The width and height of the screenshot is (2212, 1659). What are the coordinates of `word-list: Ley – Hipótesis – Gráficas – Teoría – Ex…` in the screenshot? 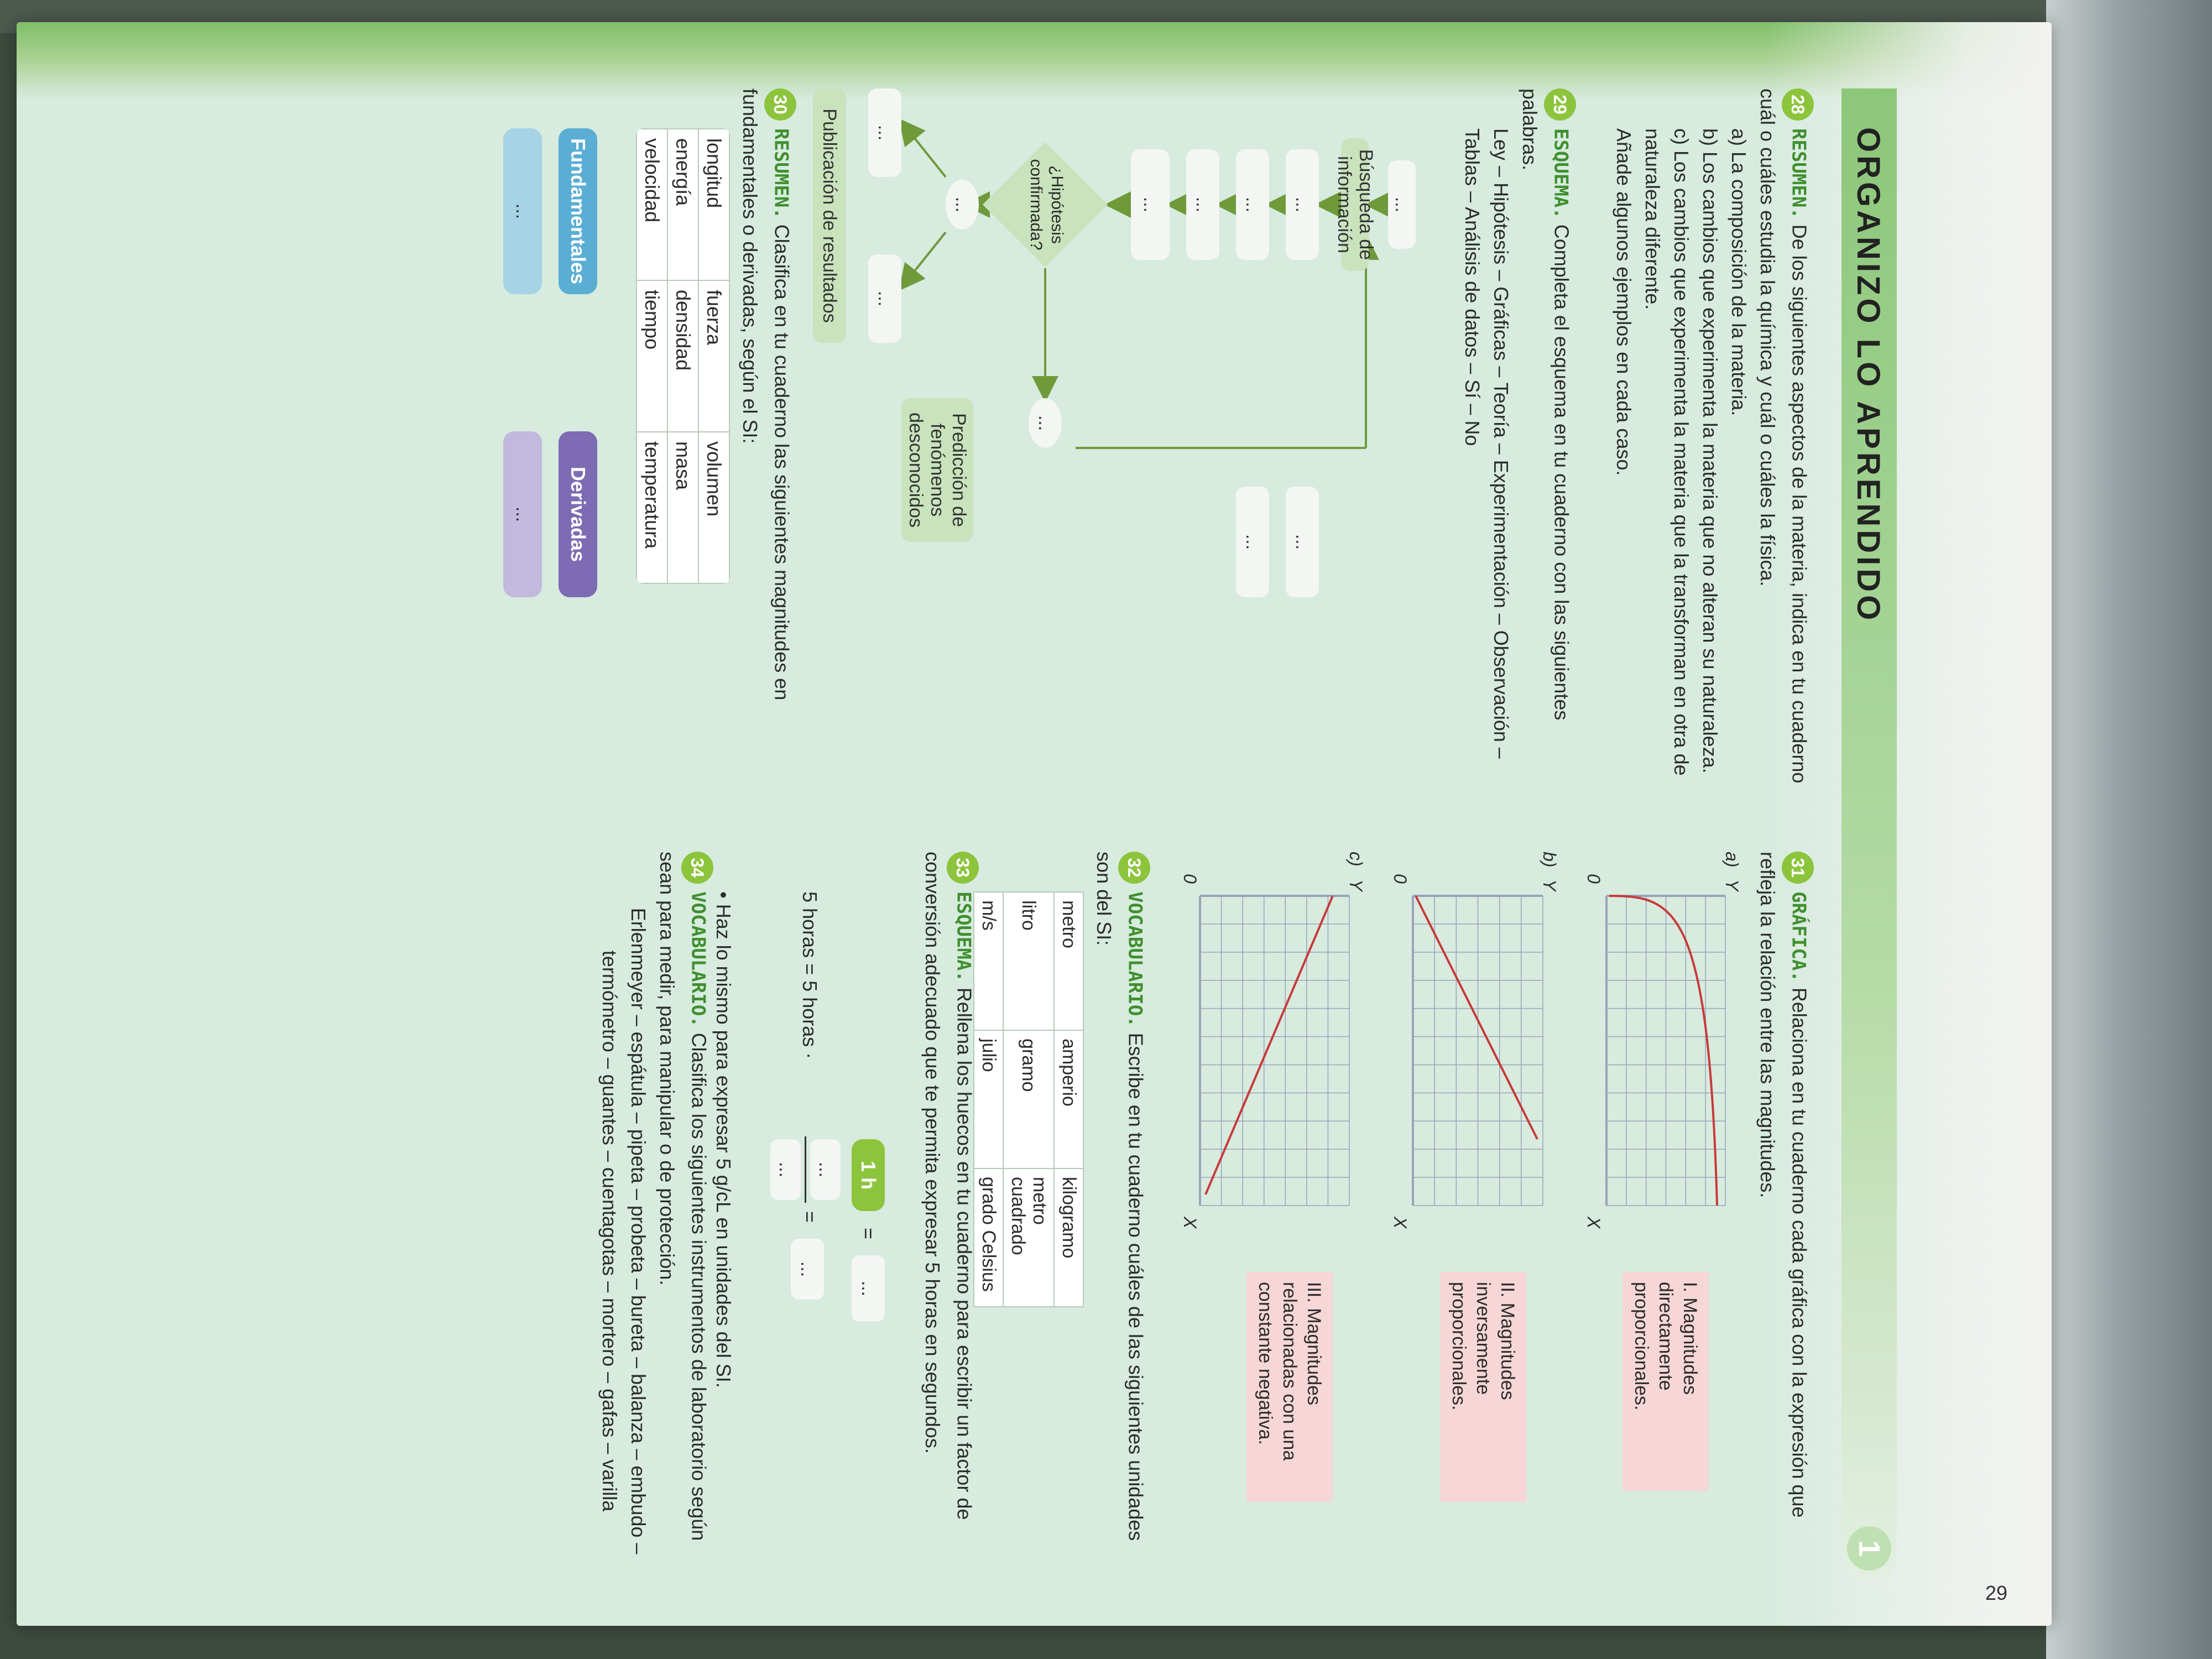 It's located at (1486, 444).